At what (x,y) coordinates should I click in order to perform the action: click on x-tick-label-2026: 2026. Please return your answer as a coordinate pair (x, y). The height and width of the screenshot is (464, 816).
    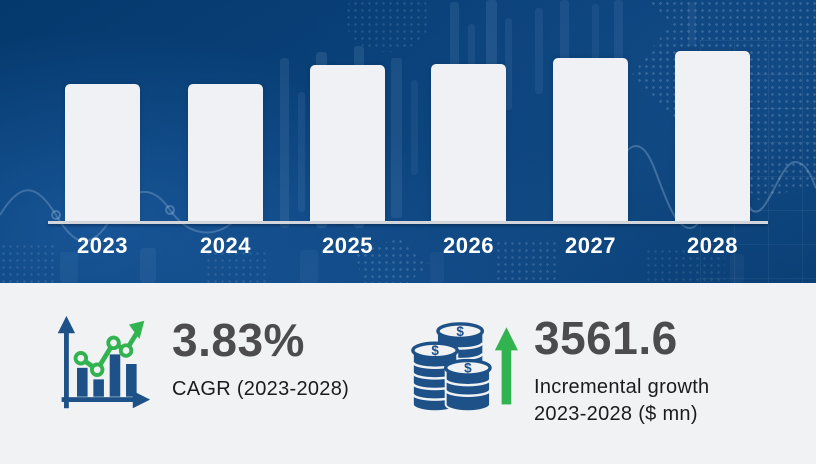
    Looking at the image, I should click on (468, 245).